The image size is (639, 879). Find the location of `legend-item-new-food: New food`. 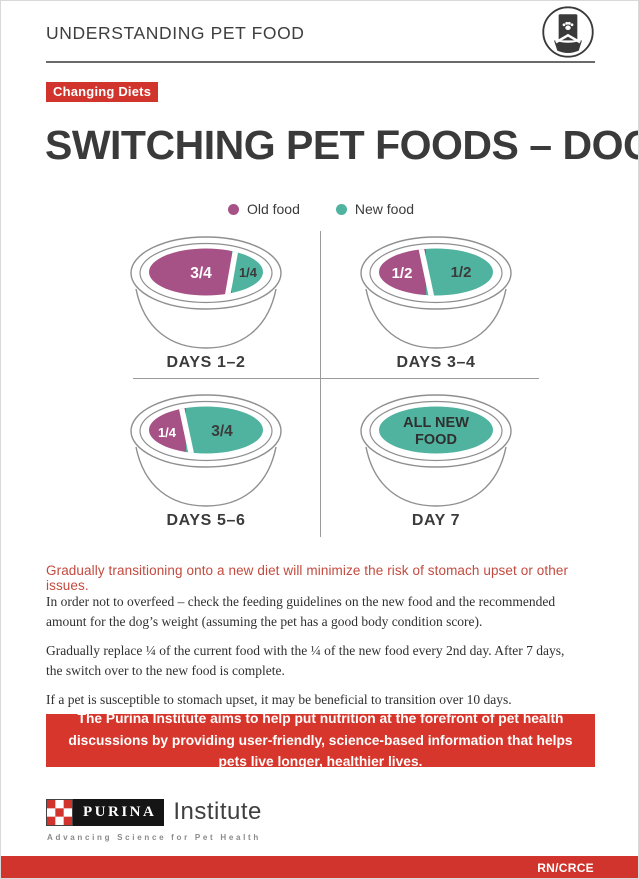

legend-item-new-food: New food is located at coordinates (375, 209).